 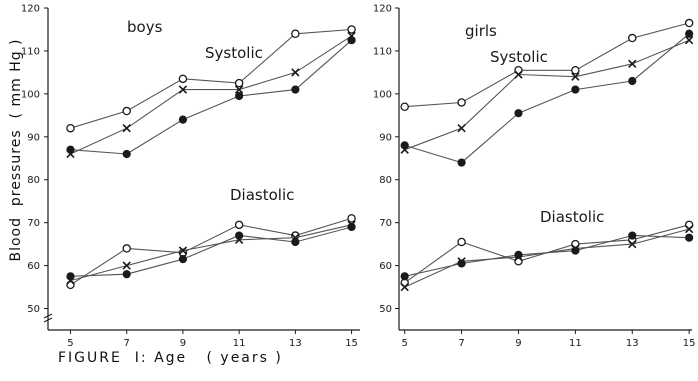 I want to click on y-axis-title: Blood pressures ( mm Hg ), so click(x=16, y=150).